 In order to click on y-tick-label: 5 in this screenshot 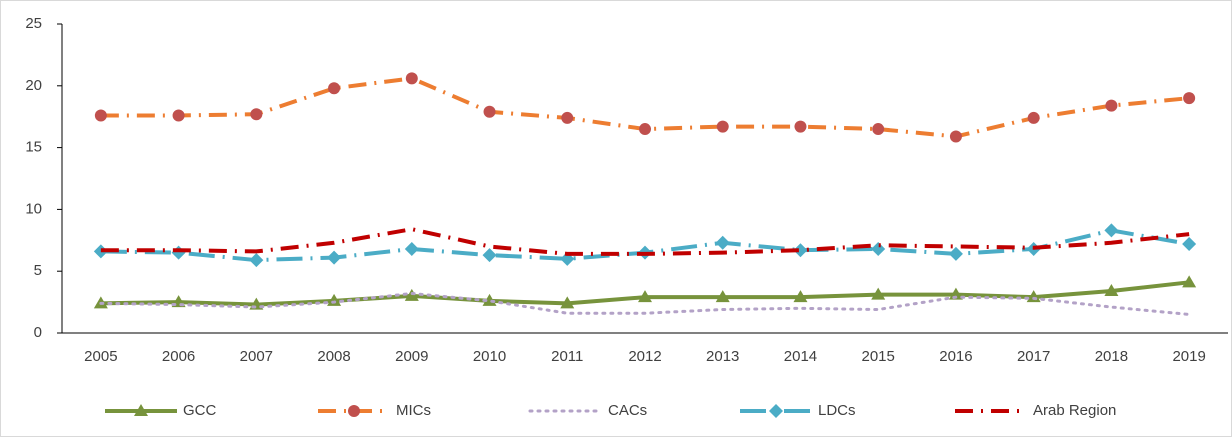, I will do `click(38, 270)`.